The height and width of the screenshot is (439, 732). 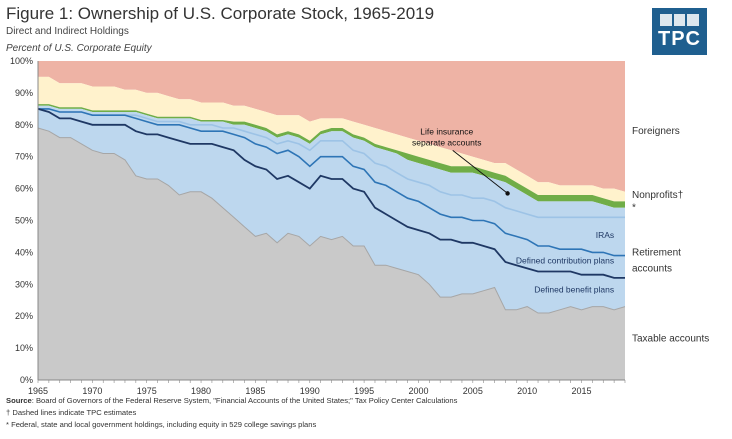 What do you see at coordinates (201, 391) in the screenshot?
I see `x-tick-label: 1980` at bounding box center [201, 391].